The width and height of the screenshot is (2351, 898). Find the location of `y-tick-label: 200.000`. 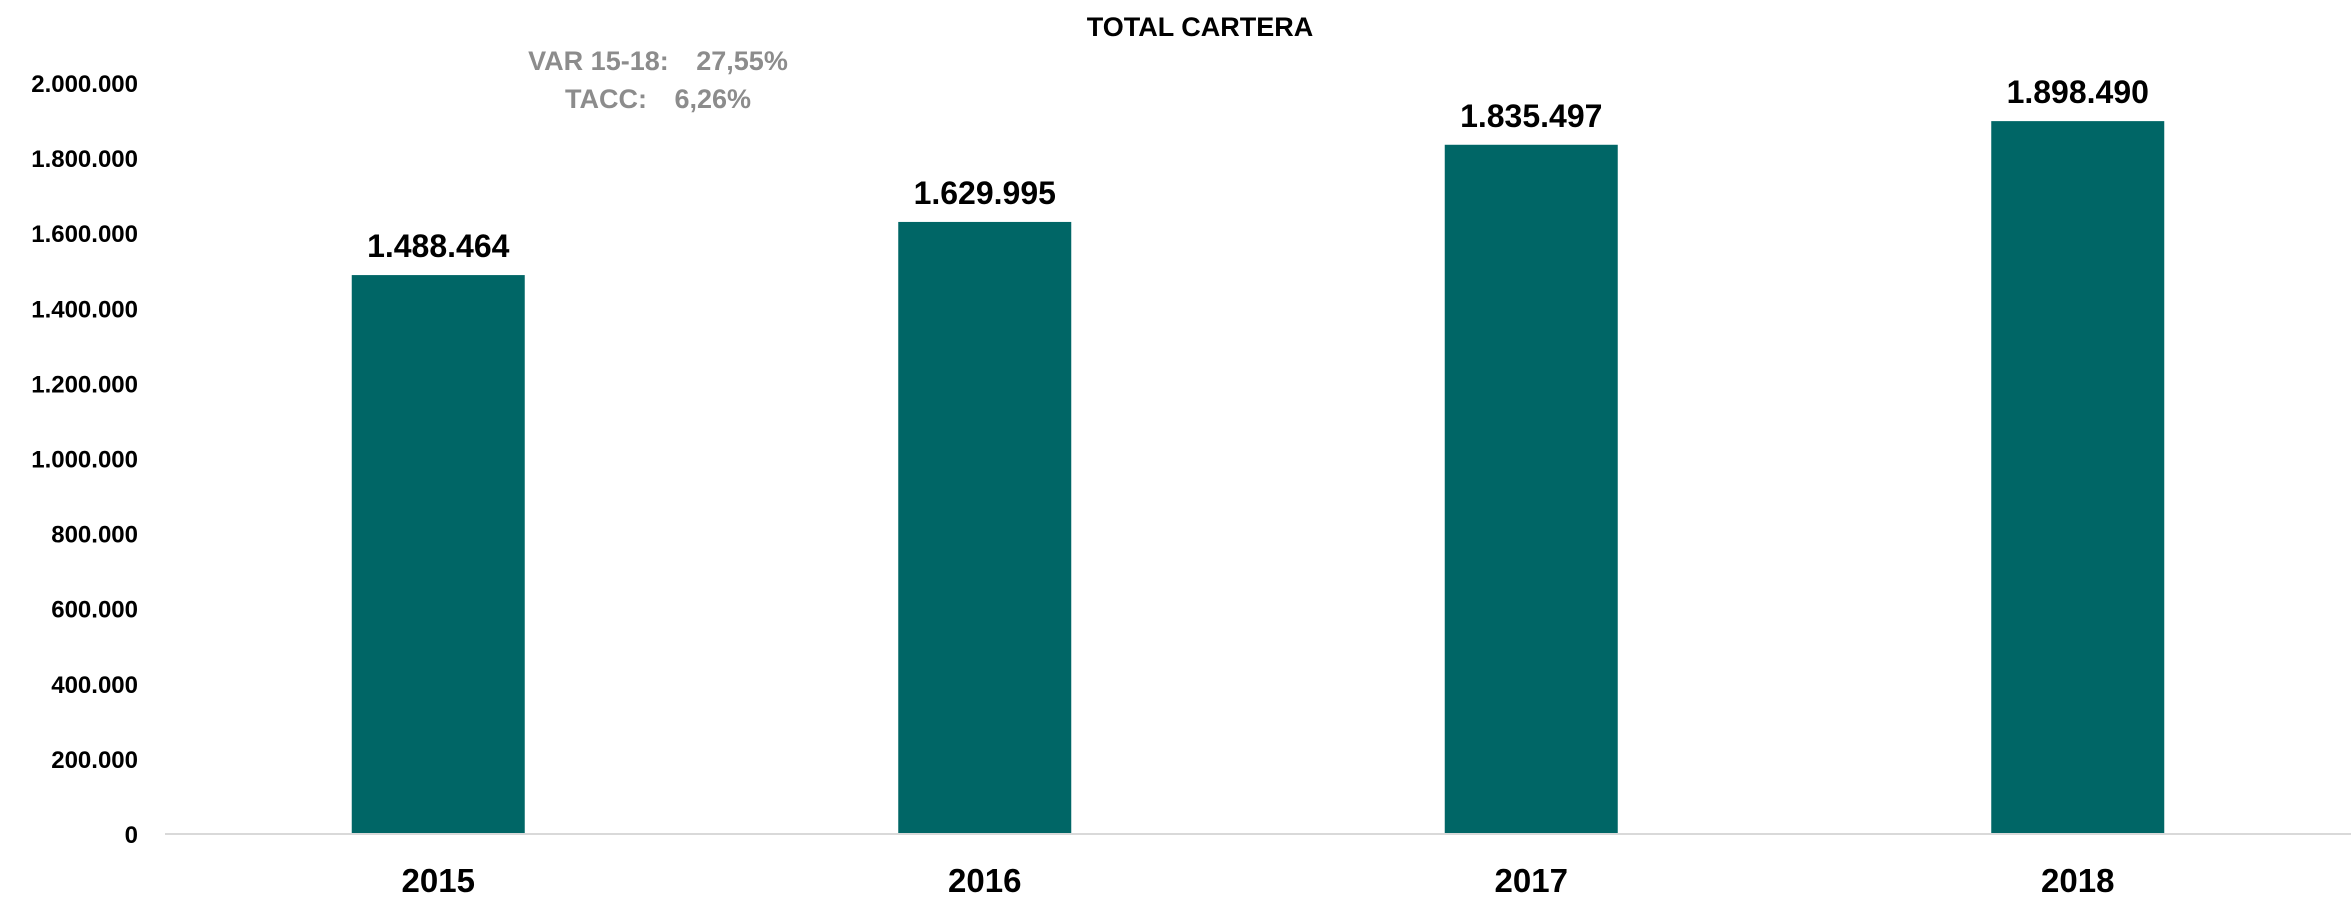

y-tick-label: 200.000 is located at coordinates (94, 760).